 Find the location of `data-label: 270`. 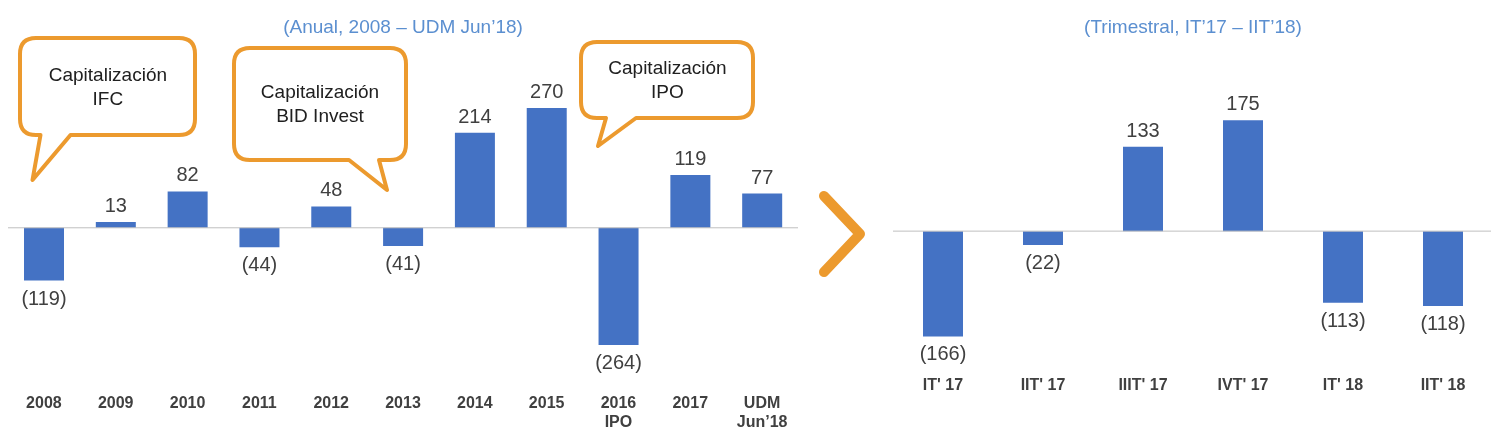

data-label: 270 is located at coordinates (547, 90).